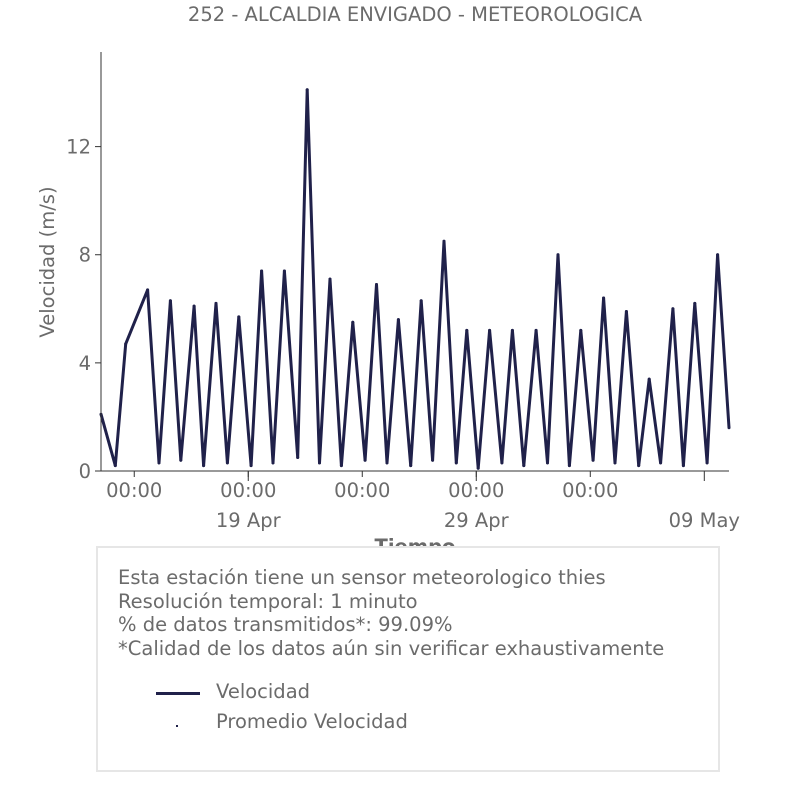  I want to click on y-tick-label: 8, so click(85, 255).